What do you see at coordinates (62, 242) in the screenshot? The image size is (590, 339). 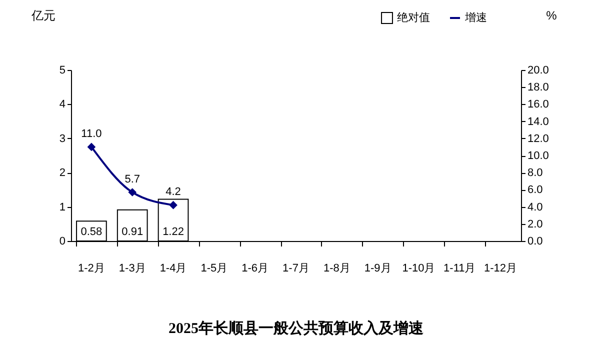 I see `y-tick-label: 0` at bounding box center [62, 242].